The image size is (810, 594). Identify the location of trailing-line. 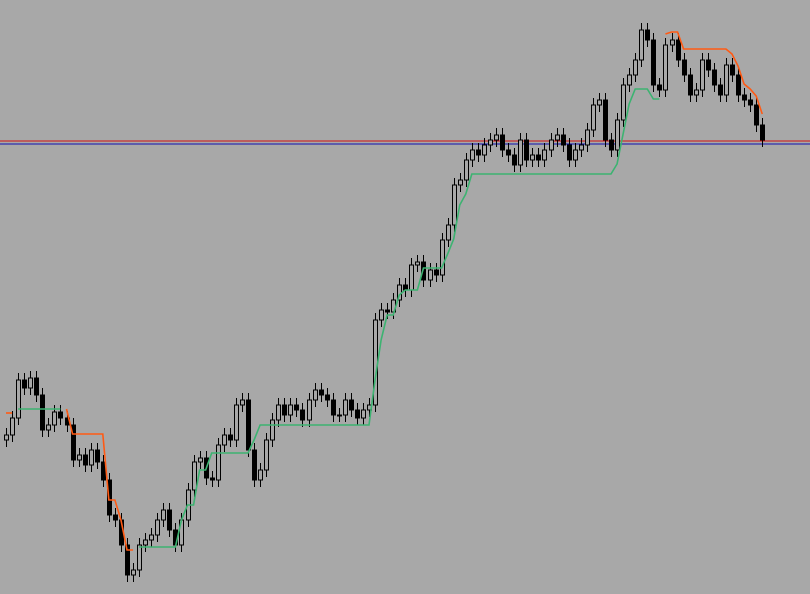
(99, 479).